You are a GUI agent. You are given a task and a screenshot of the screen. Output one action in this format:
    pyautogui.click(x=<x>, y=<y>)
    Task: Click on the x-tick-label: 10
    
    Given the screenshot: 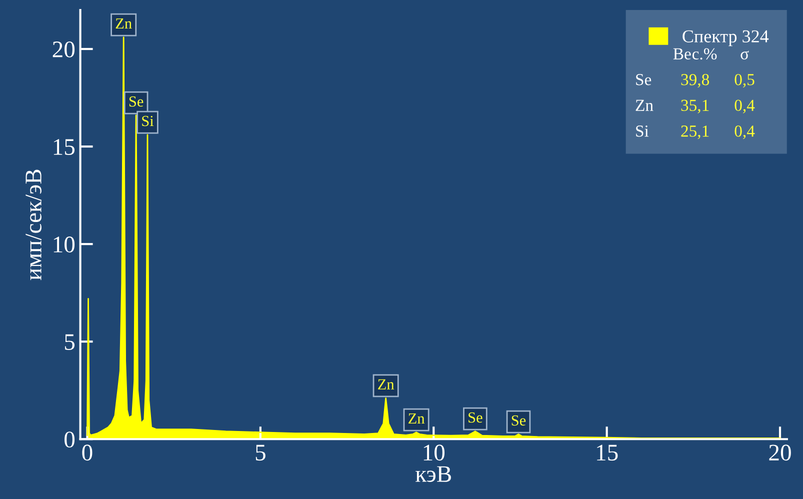 What is the action you would take?
    pyautogui.click(x=434, y=452)
    